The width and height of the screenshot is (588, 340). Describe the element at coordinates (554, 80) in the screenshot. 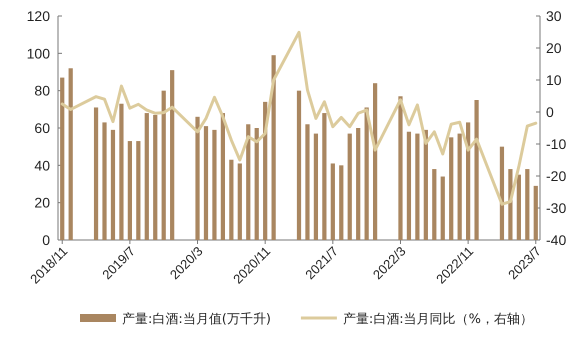

I see `y2-tick-label: 10` at that location.